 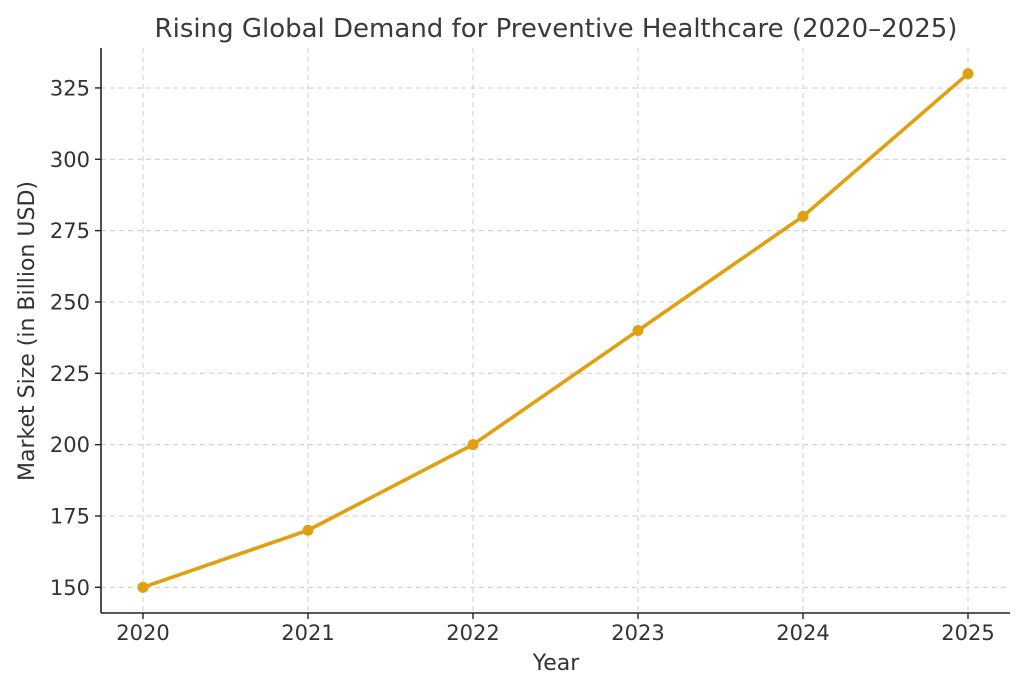 What do you see at coordinates (70, 302) in the screenshot?
I see `y-tick-label: 250` at bounding box center [70, 302].